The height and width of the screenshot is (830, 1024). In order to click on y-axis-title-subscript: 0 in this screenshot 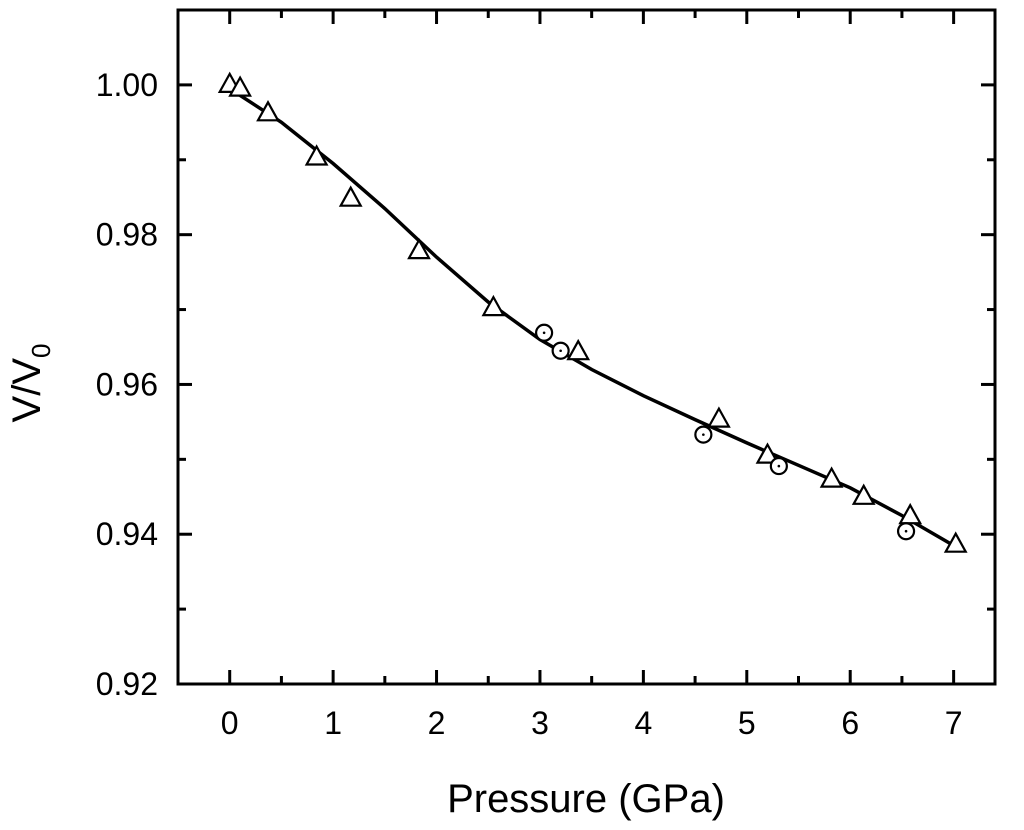, I will do `click(41, 351)`.